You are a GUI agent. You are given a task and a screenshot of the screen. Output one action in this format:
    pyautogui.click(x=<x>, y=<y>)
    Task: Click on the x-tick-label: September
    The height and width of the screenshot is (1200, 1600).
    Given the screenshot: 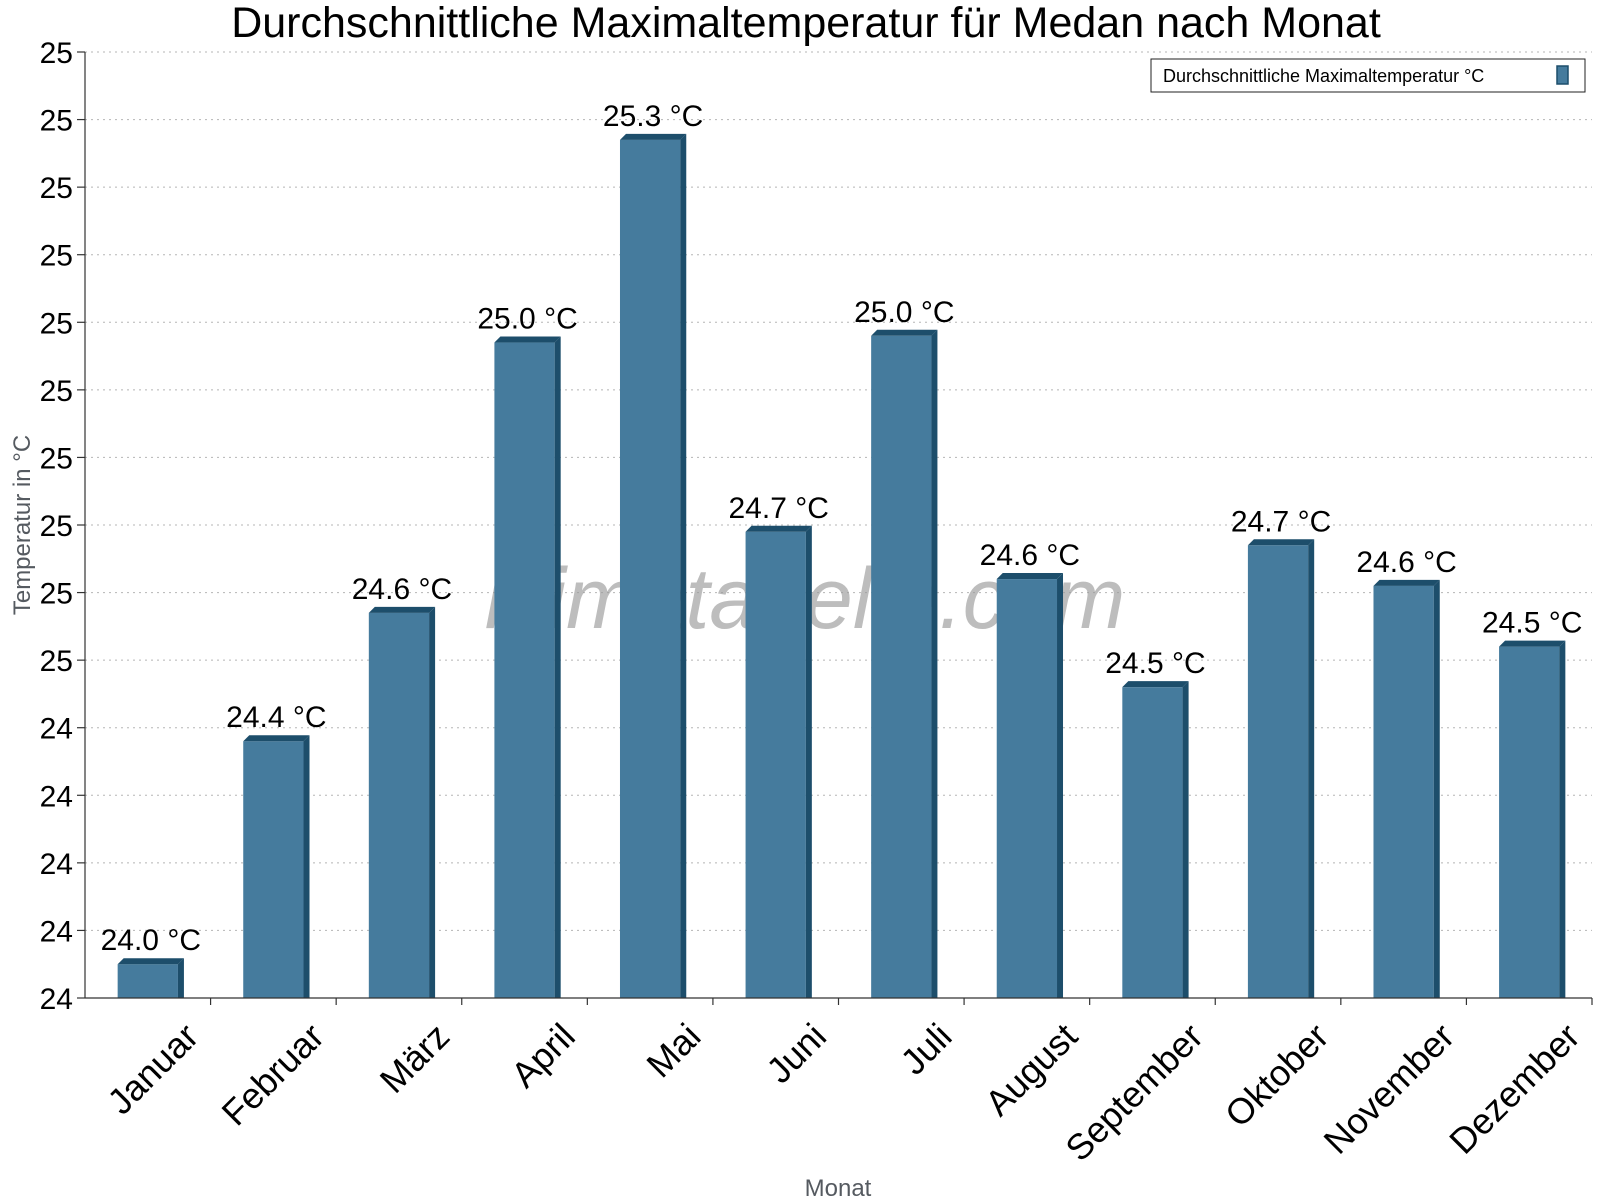 What is the action you would take?
    pyautogui.click(x=1134, y=1092)
    